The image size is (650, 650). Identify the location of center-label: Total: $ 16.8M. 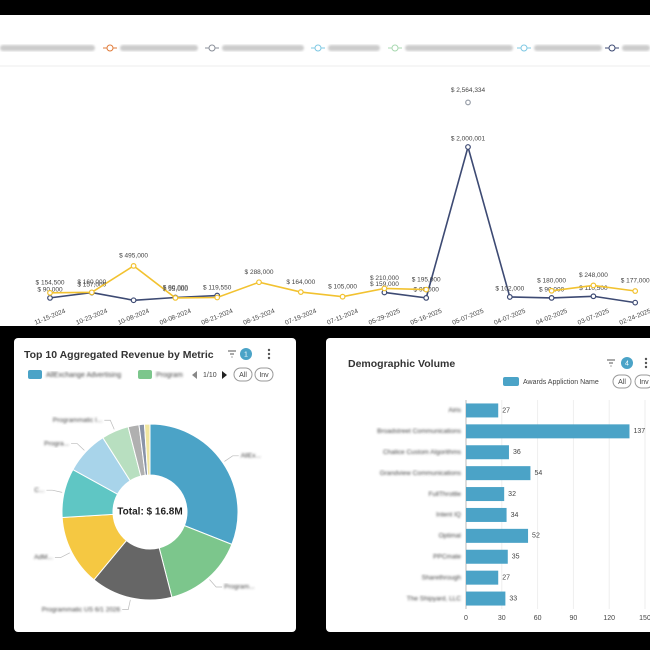
(149, 512).